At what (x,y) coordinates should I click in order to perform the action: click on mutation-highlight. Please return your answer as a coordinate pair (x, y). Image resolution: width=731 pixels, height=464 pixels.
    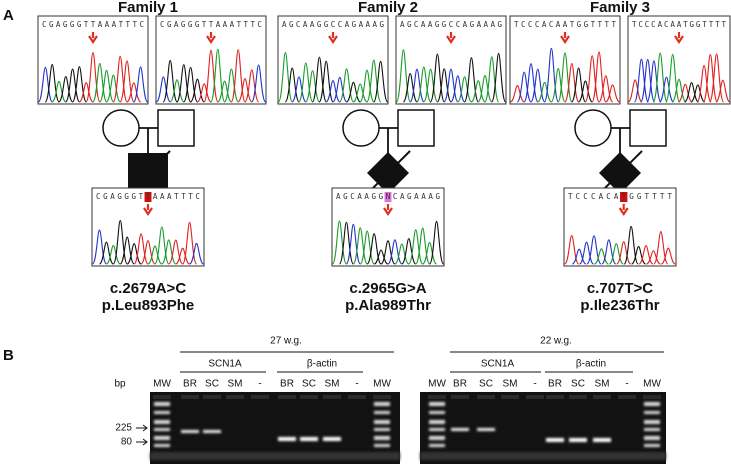
    Looking at the image, I should click on (388, 197).